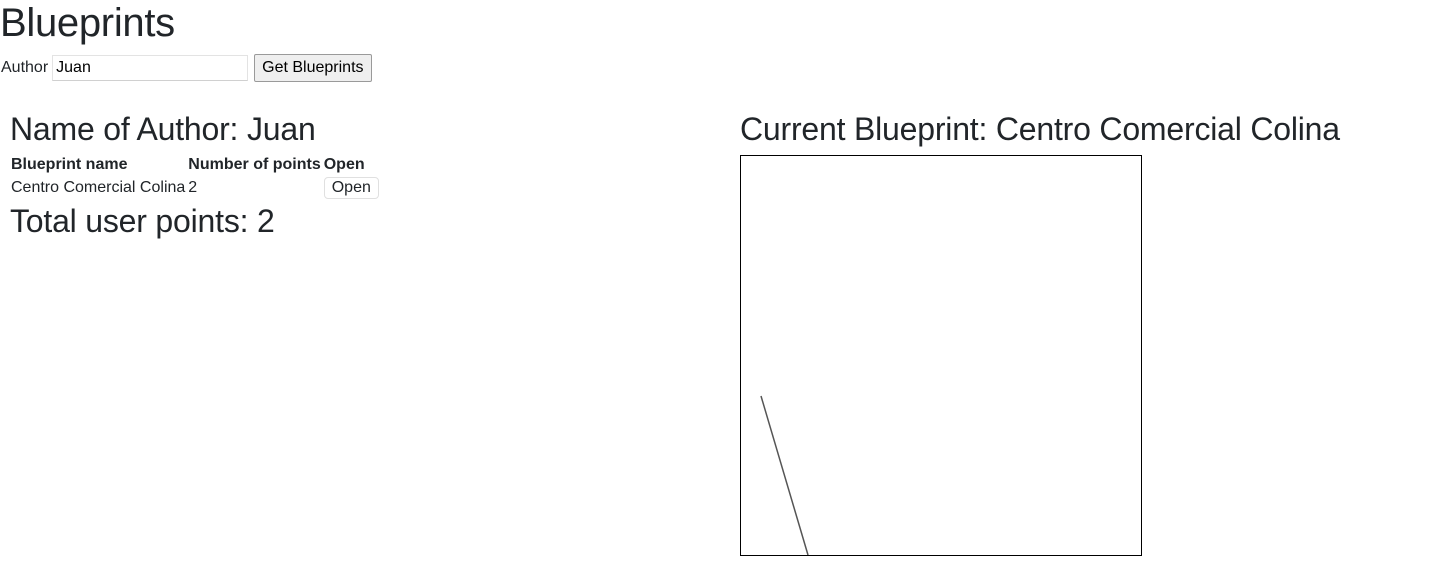  I want to click on current-blueprint-prefix: Current Blueprint:, so click(864, 129).